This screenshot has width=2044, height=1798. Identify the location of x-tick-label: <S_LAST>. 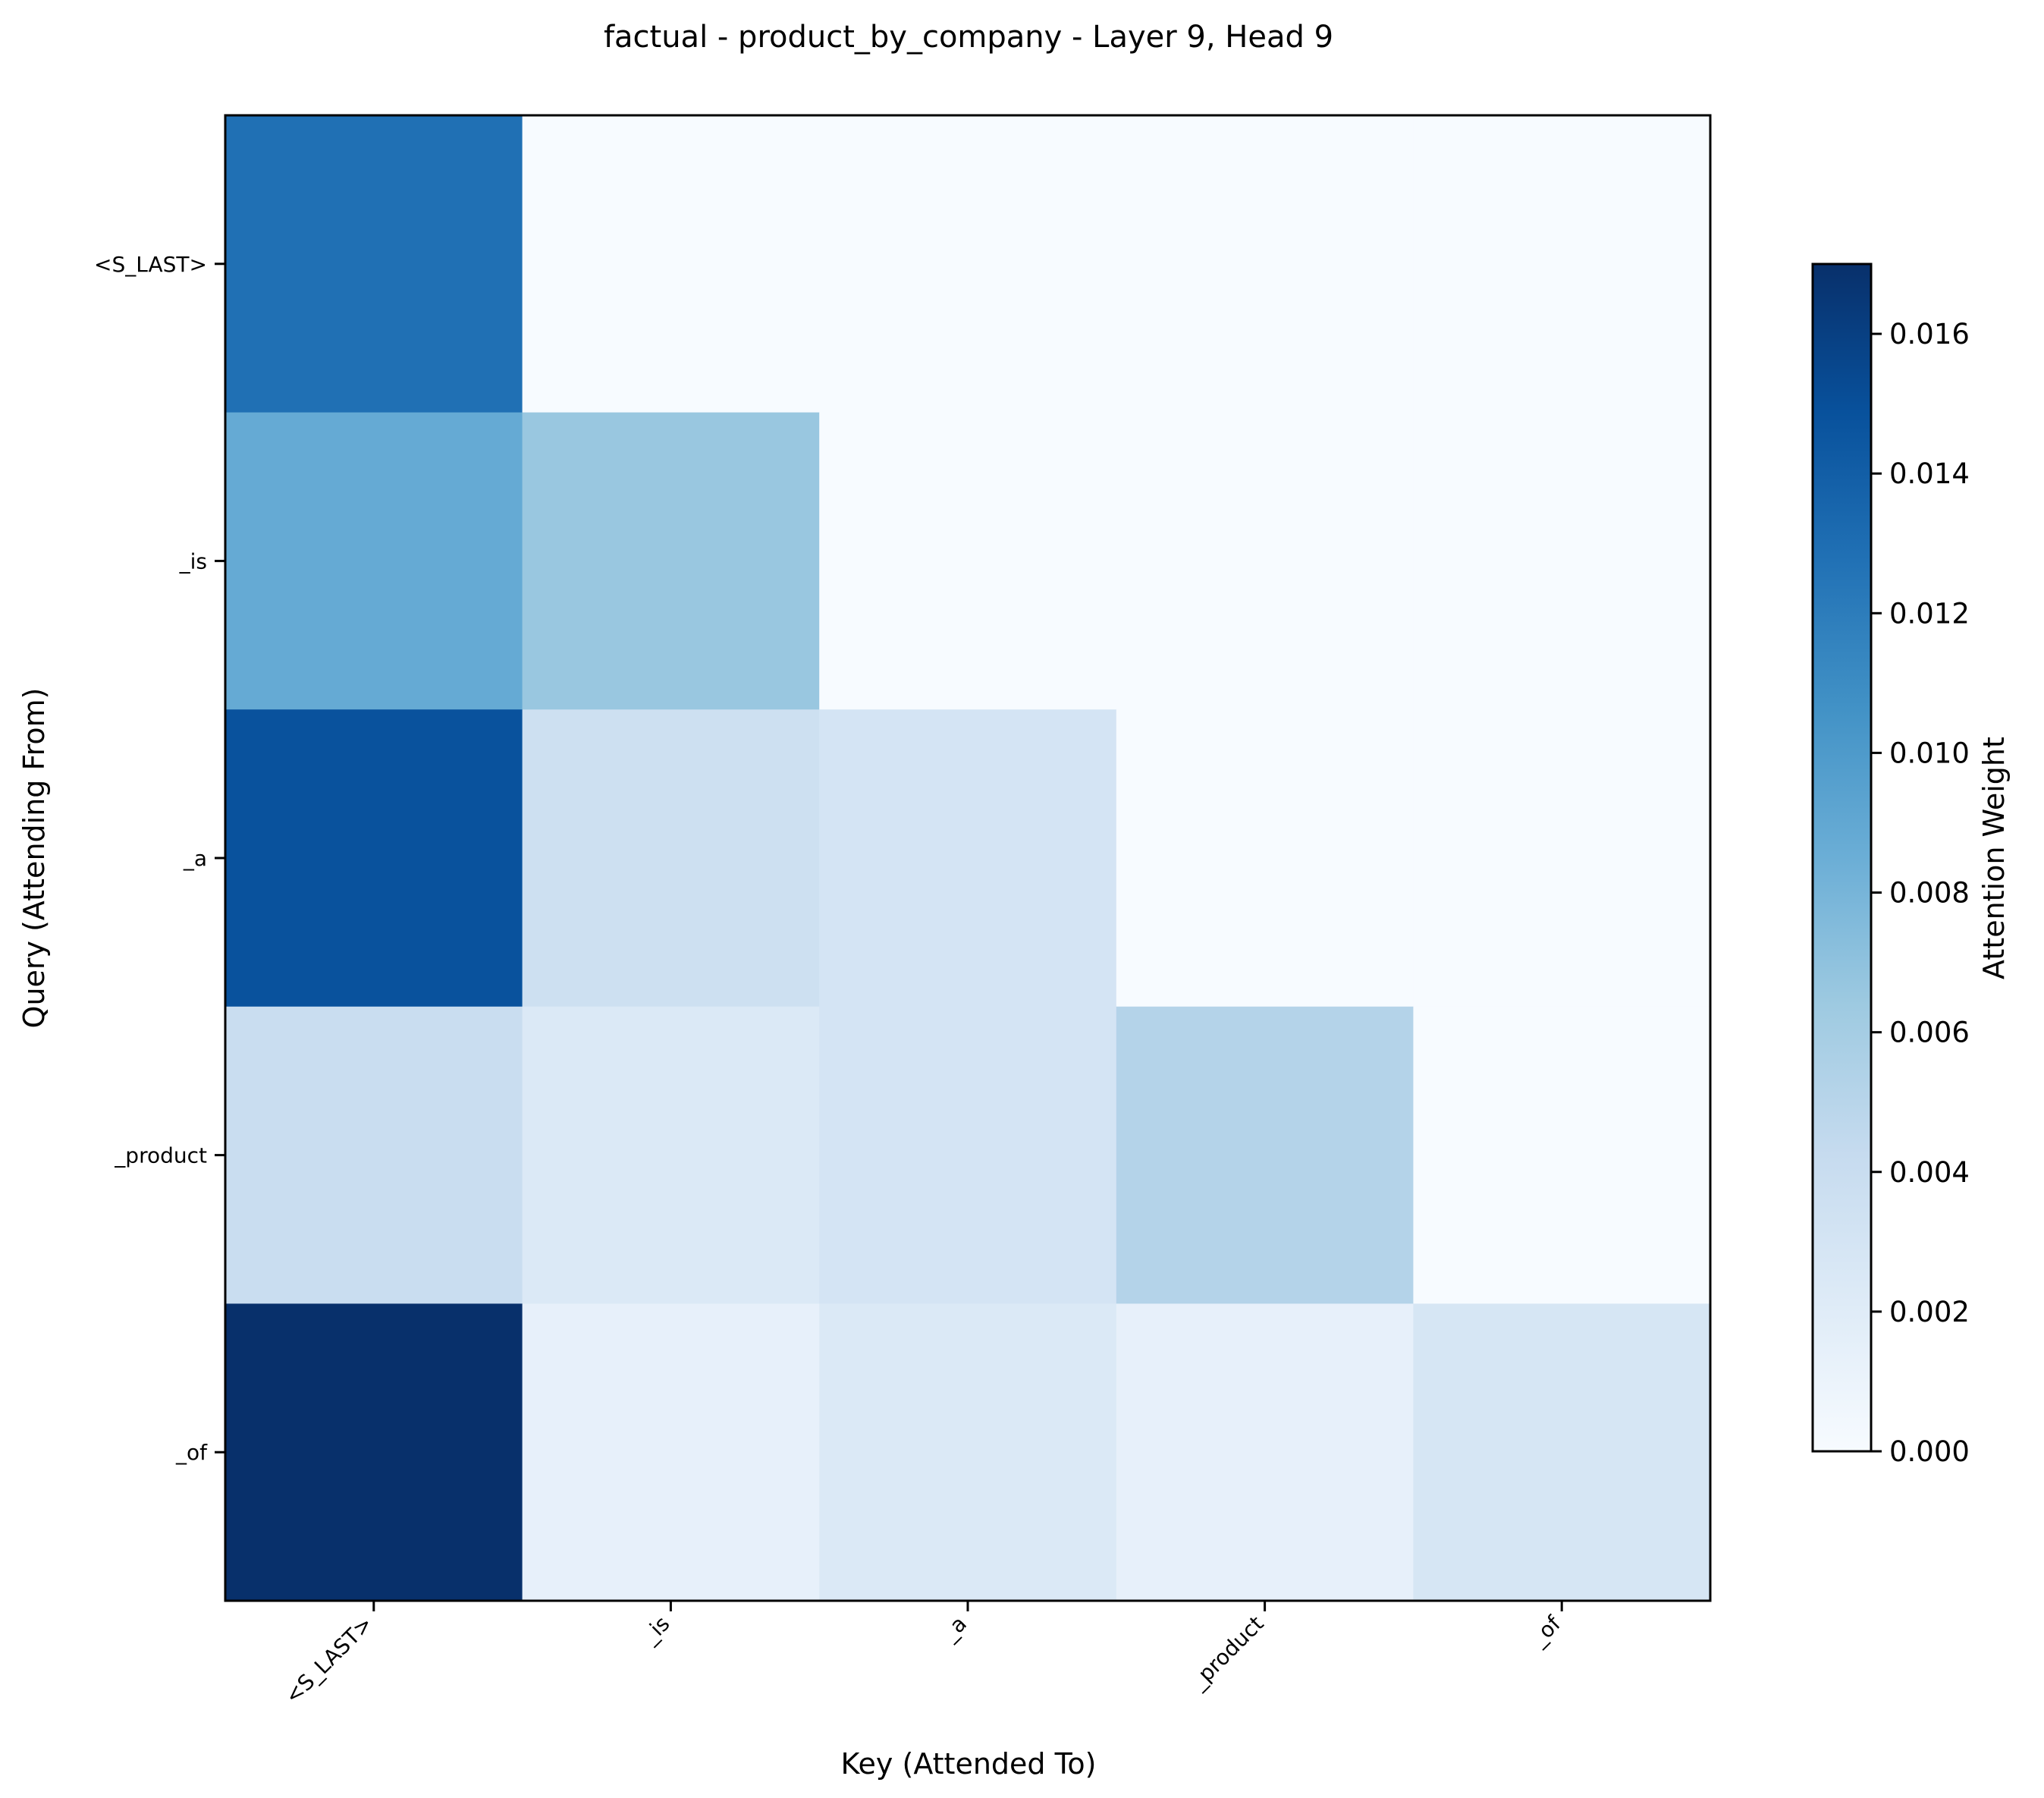
(329, 1660).